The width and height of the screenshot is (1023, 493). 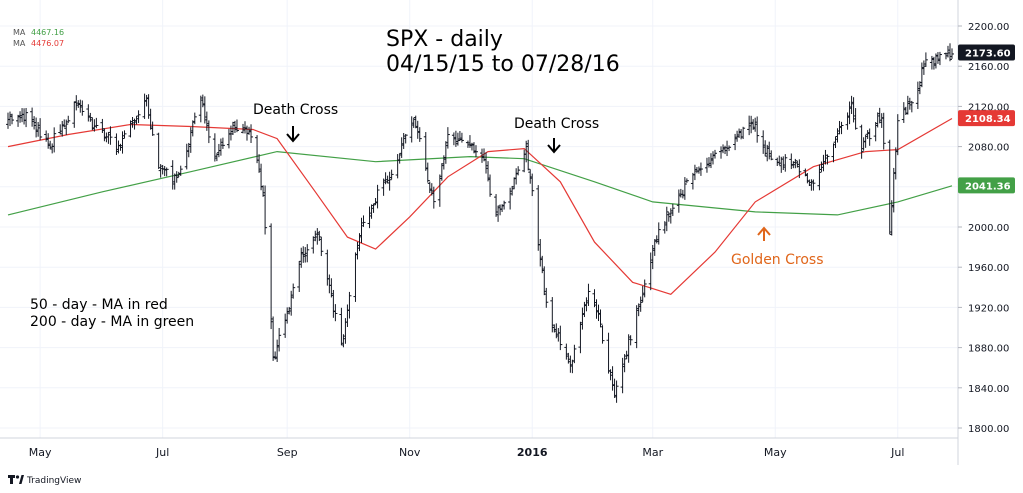 I want to click on y-tick-label: 2160.00, so click(x=988, y=67).